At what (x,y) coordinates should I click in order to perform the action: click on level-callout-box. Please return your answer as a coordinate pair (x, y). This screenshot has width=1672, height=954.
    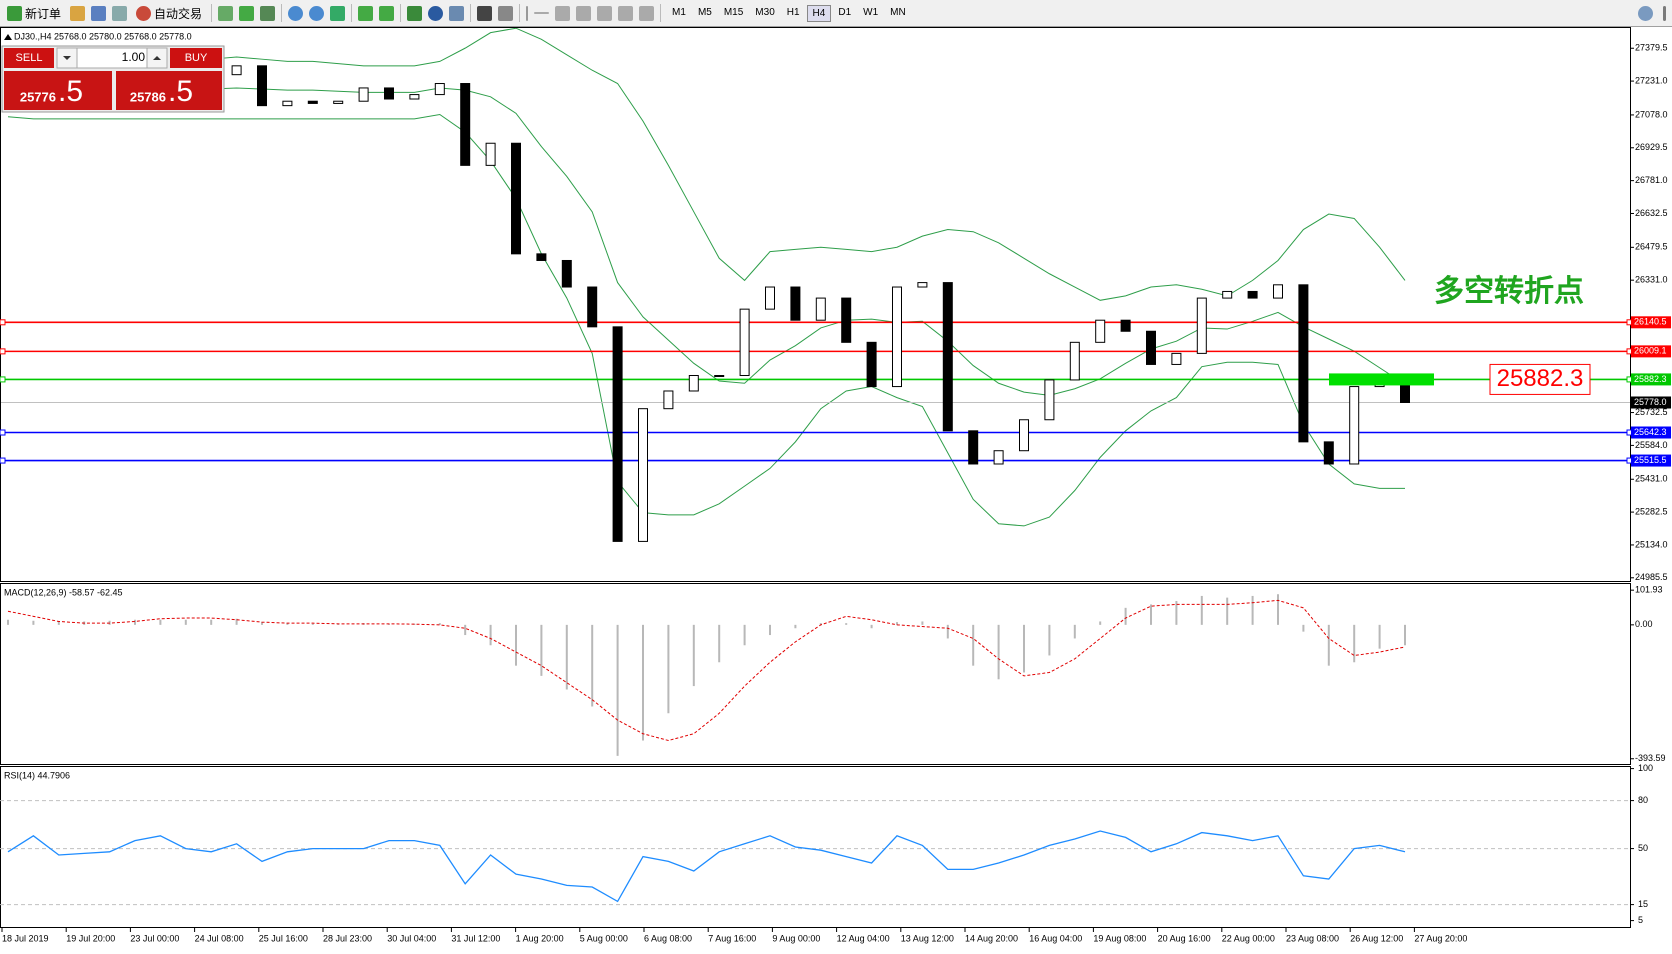
    Looking at the image, I should click on (1540, 379).